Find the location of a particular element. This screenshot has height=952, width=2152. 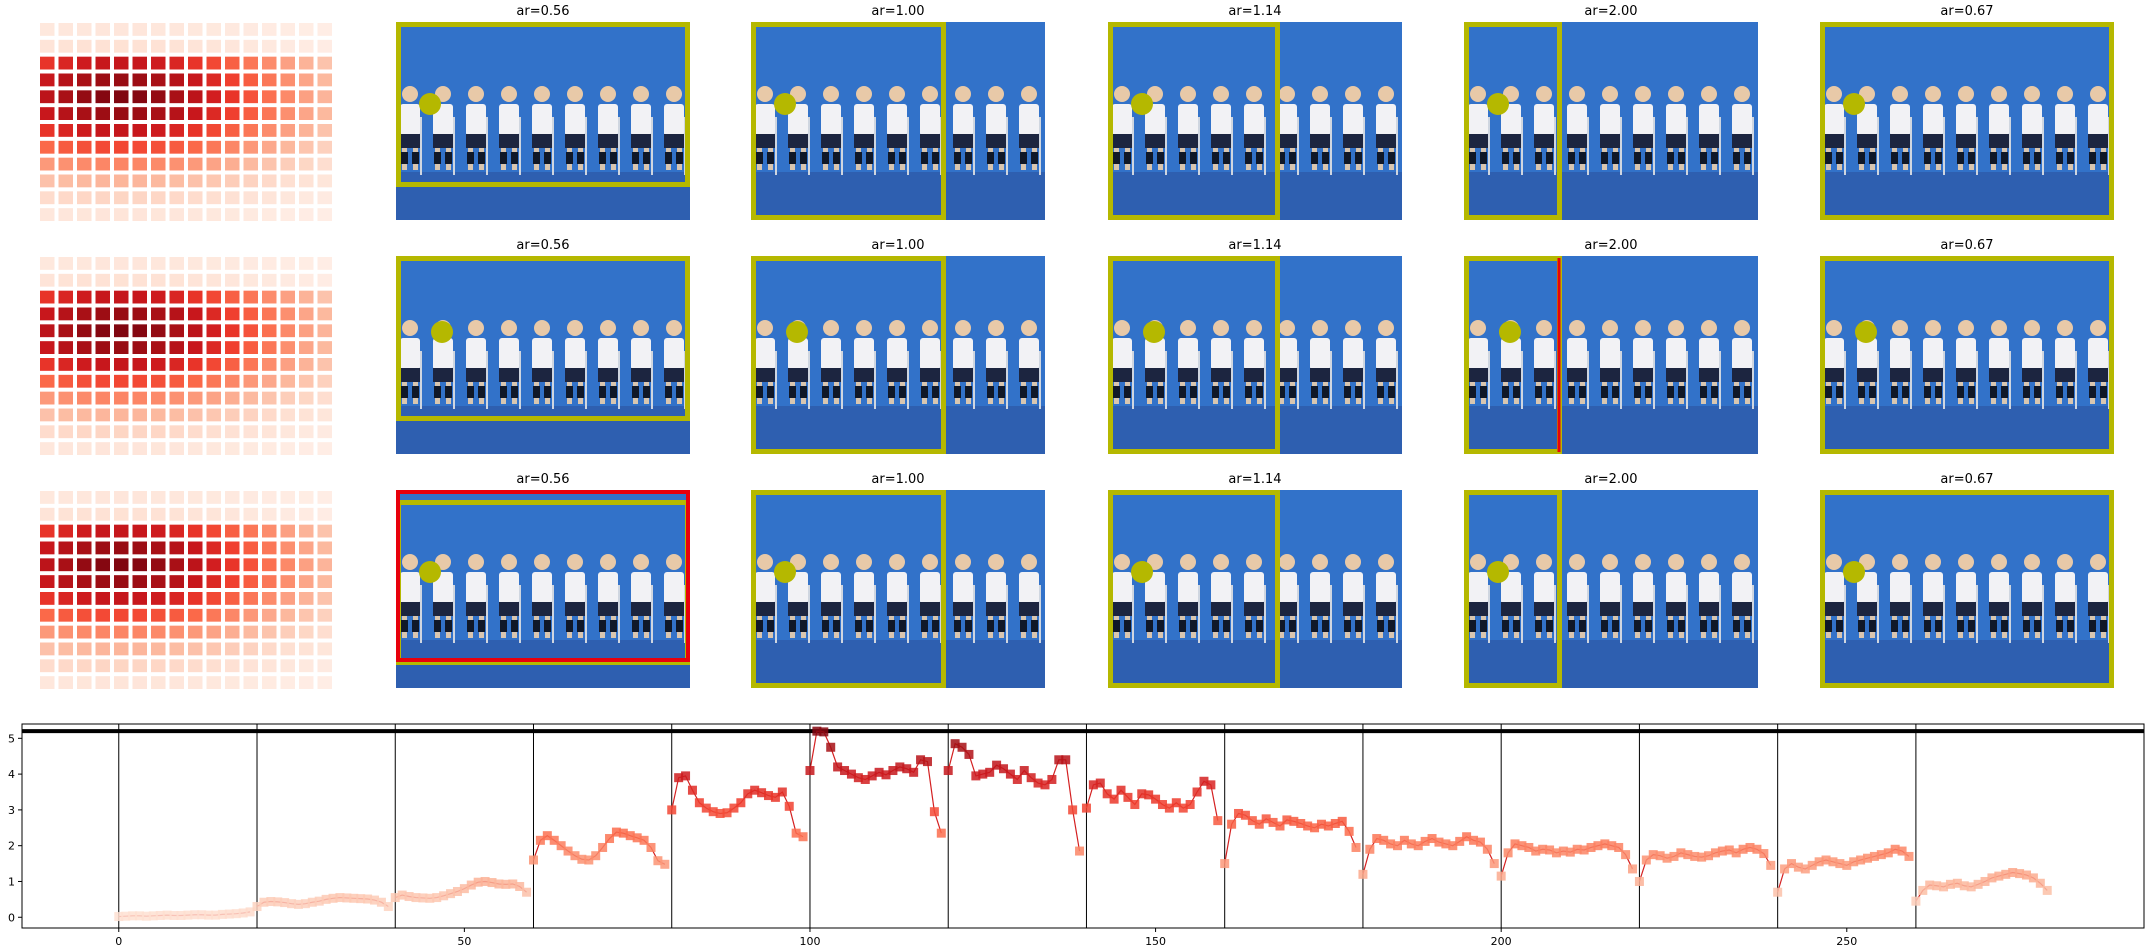

y-tick-label: 1 is located at coordinates (11, 881).